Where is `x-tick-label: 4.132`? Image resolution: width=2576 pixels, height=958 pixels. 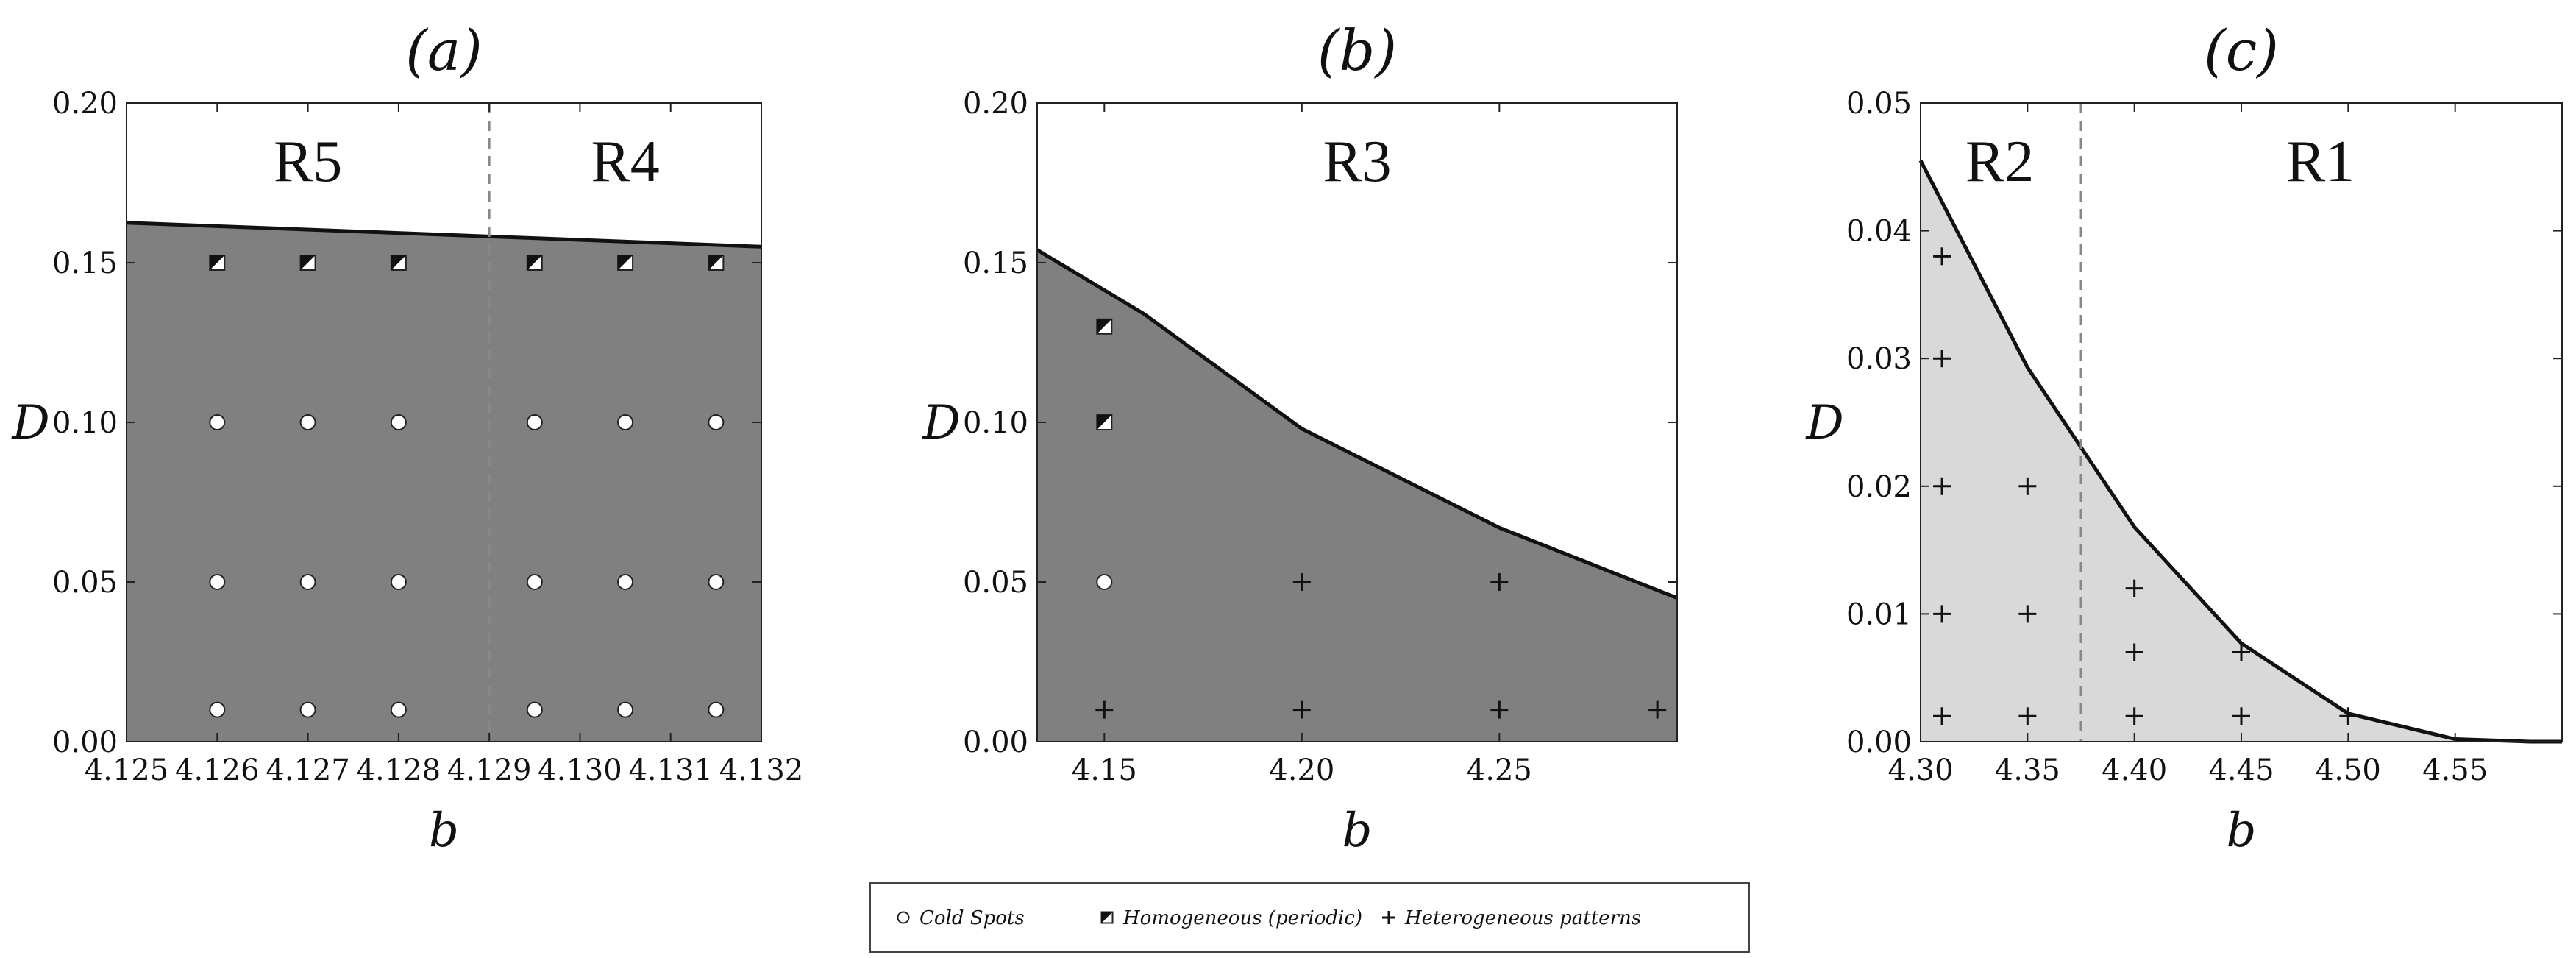 x-tick-label: 4.132 is located at coordinates (761, 770).